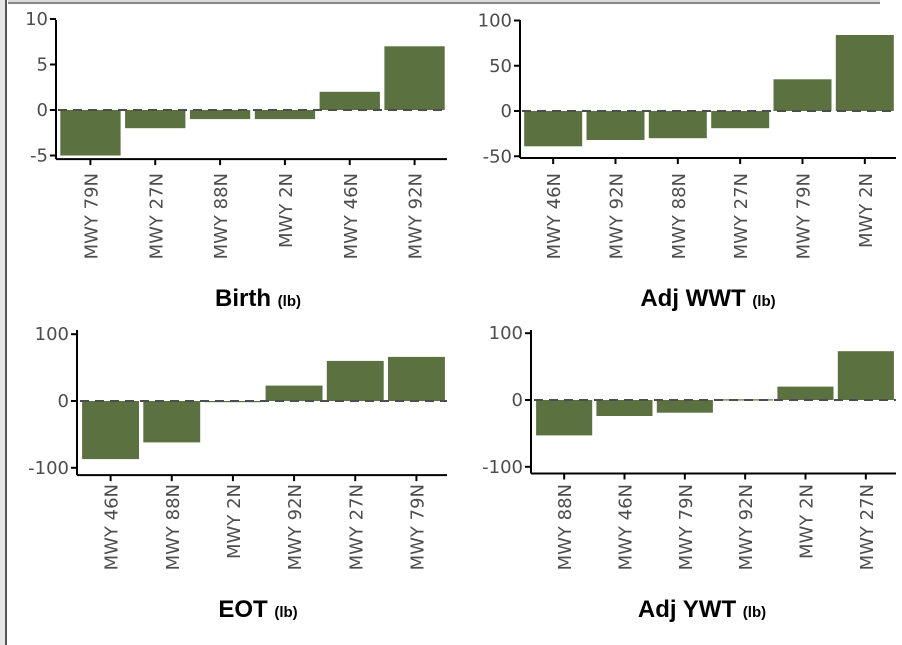 This screenshot has height=645, width=902. I want to click on panel-title-text: Adj YWT, so click(690, 609).